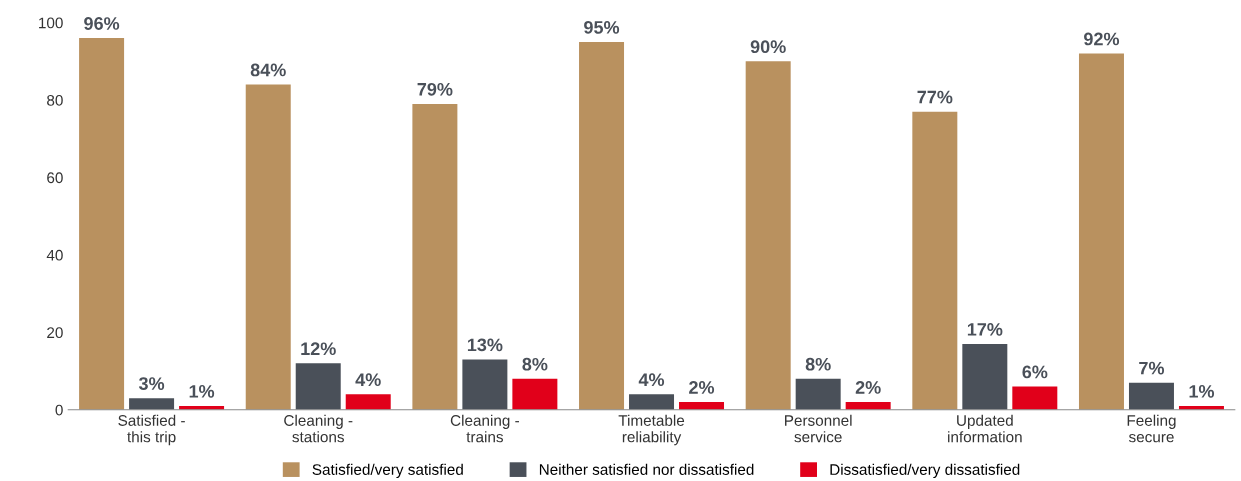 The height and width of the screenshot is (481, 1241). I want to click on y-tick-label: 20, so click(55, 333).